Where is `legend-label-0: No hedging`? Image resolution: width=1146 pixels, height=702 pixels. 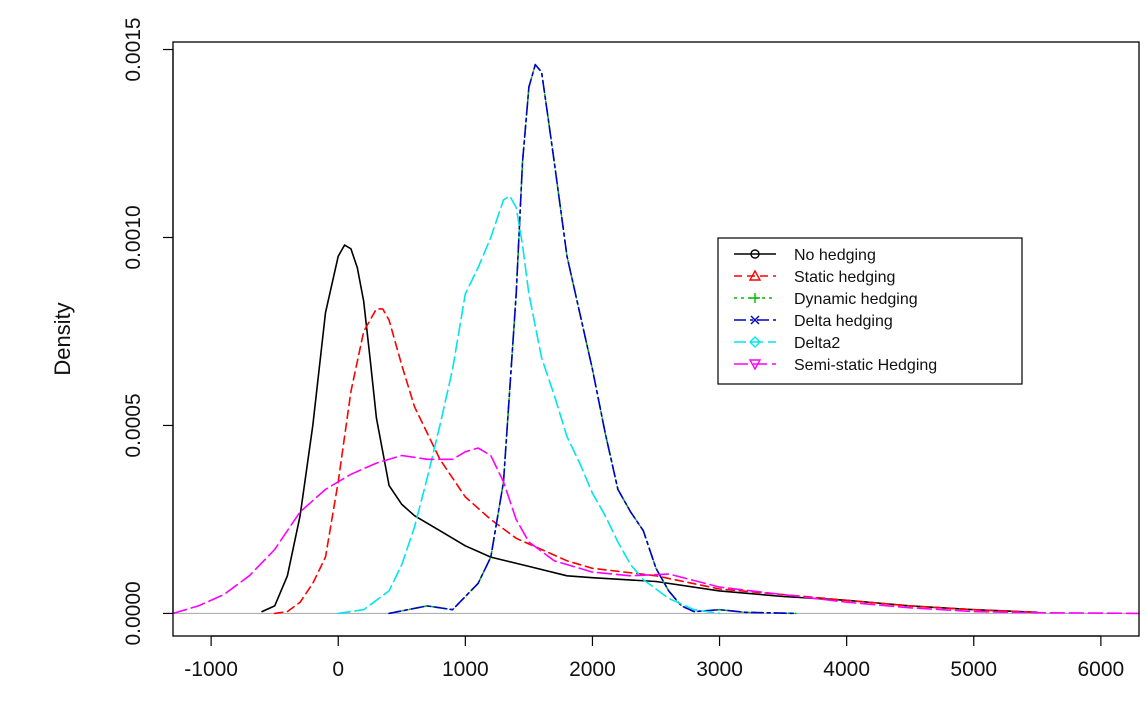 legend-label-0: No hedging is located at coordinates (835, 255).